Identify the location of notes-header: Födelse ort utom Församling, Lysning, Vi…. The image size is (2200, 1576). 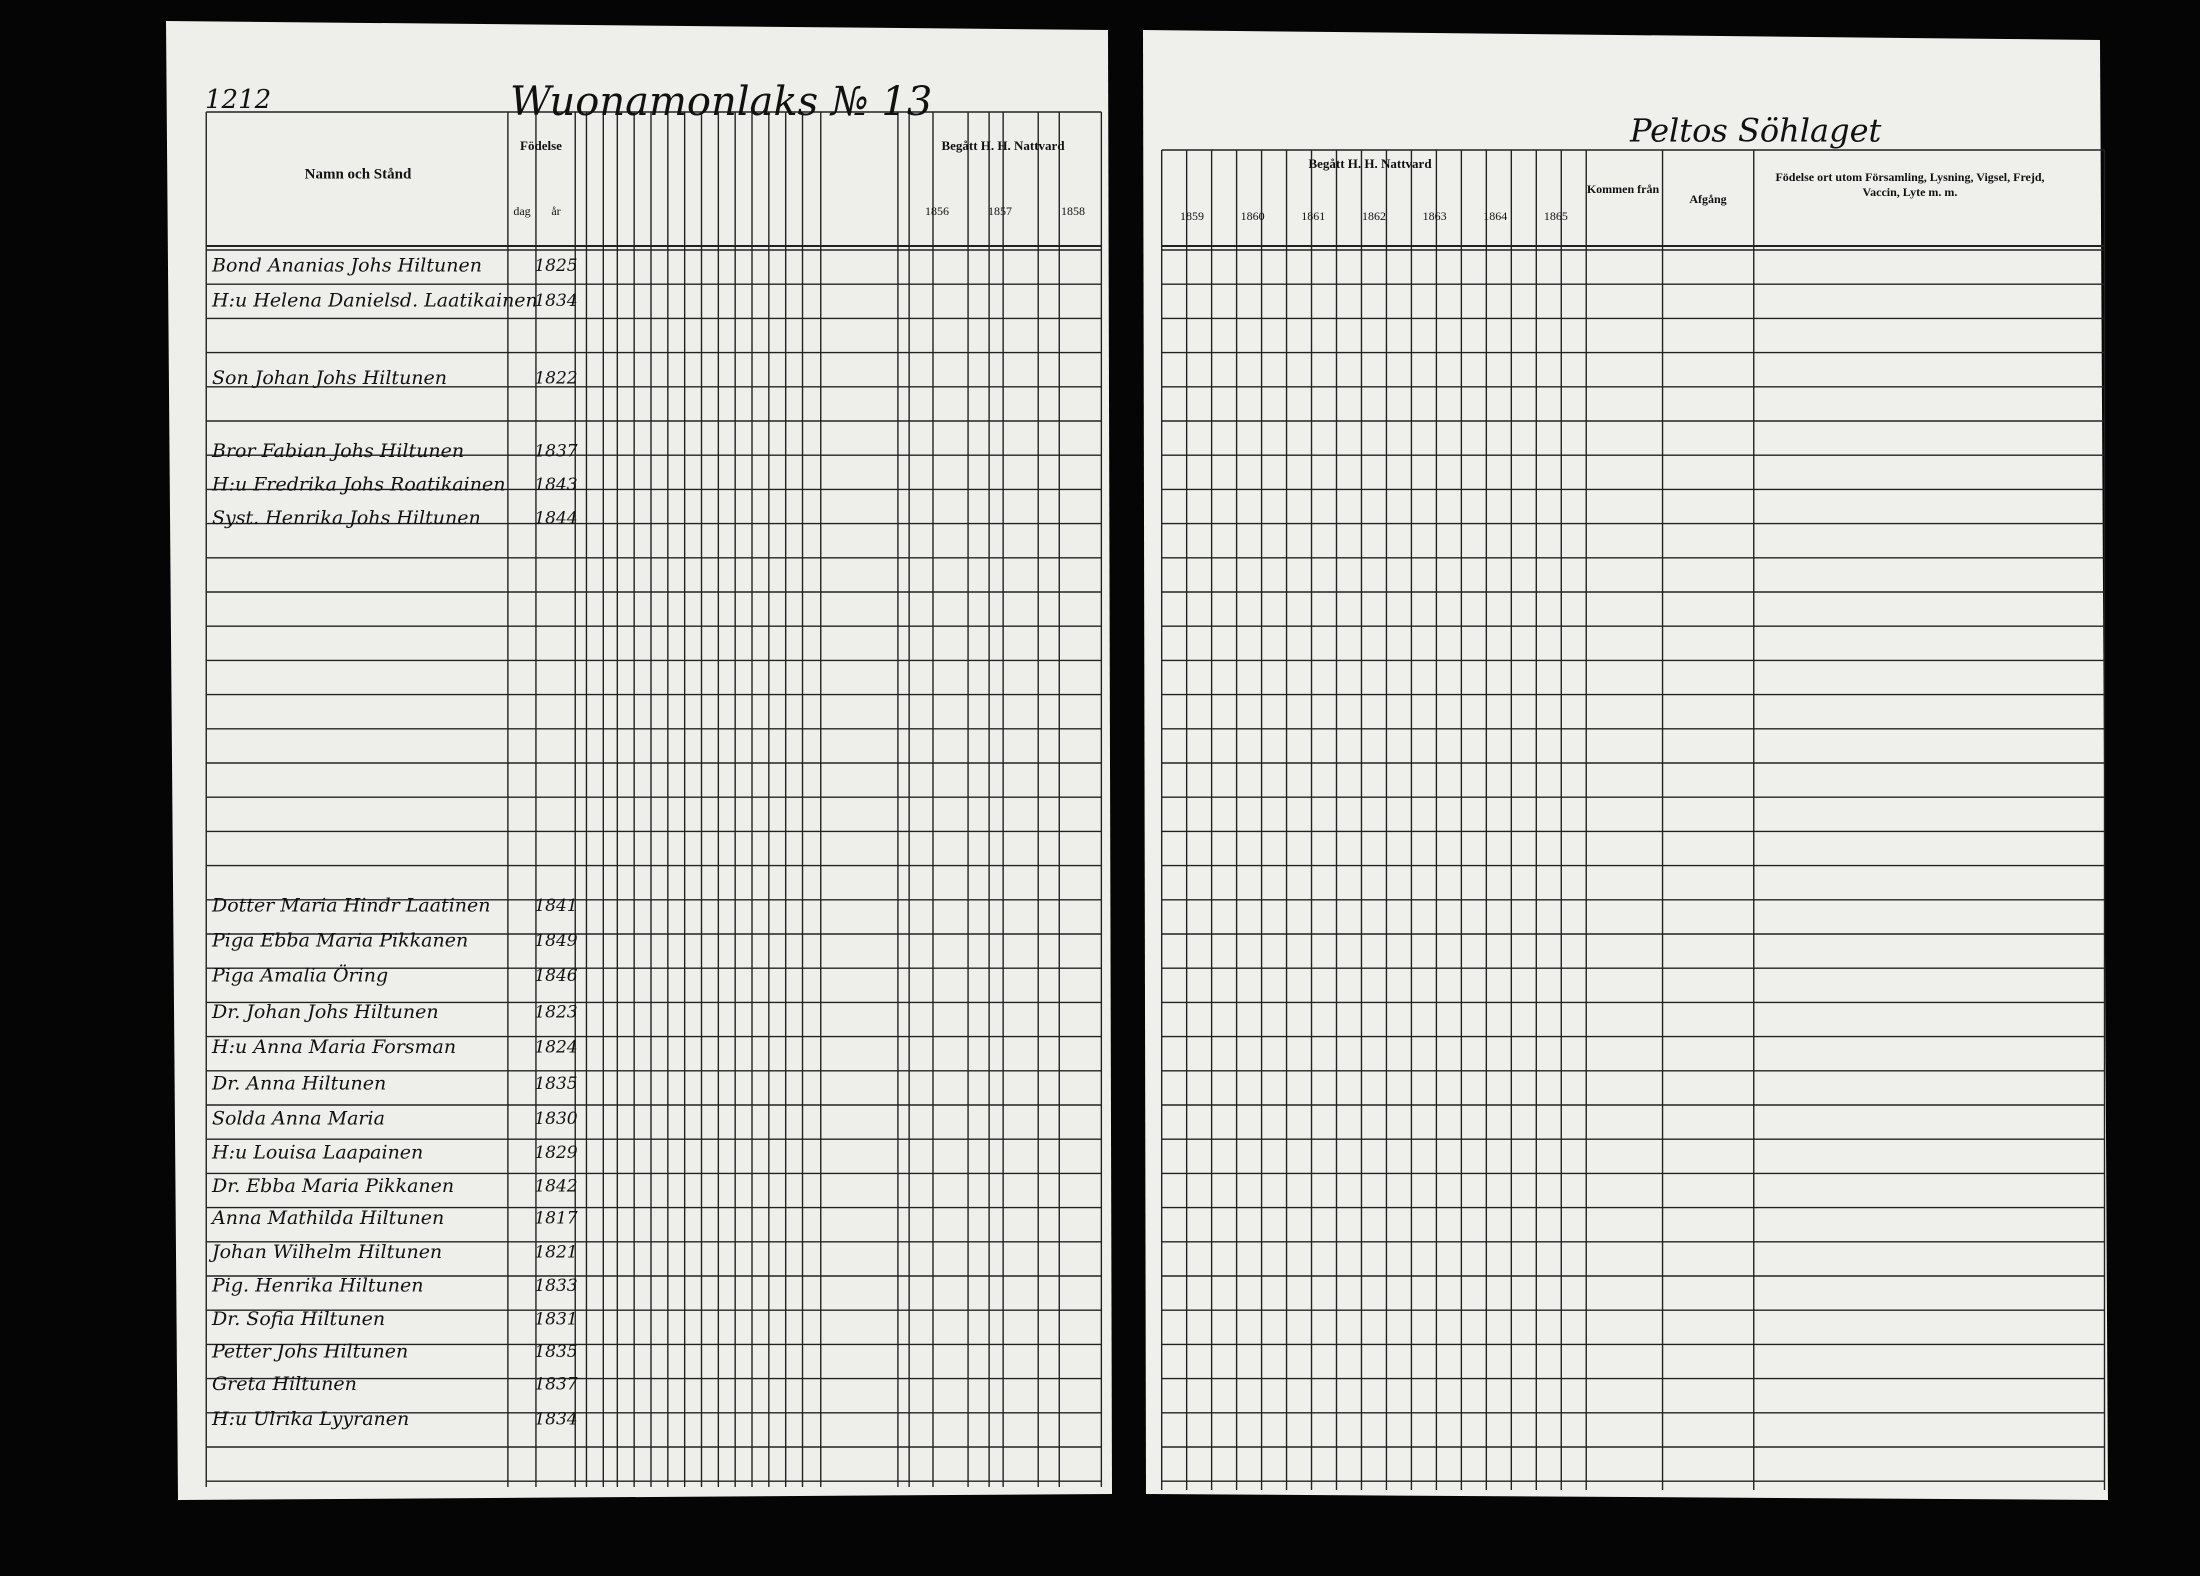
(1910, 184).